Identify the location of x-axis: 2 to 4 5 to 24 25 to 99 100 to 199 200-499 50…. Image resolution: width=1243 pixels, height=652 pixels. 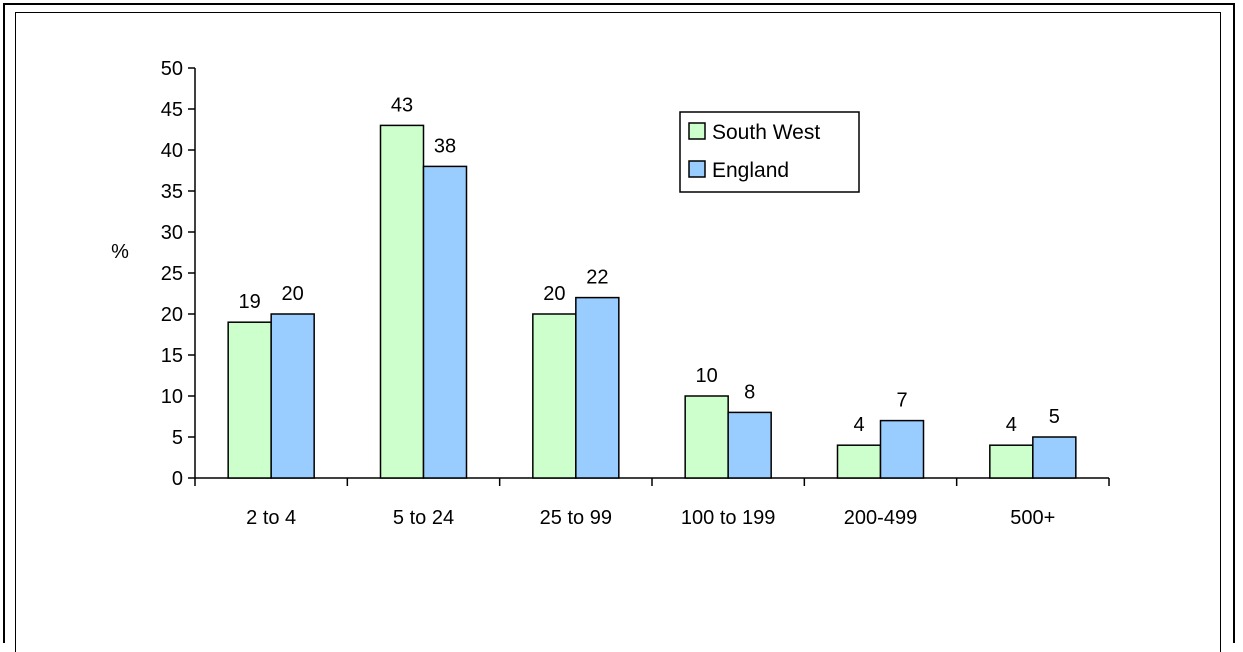
(652, 503).